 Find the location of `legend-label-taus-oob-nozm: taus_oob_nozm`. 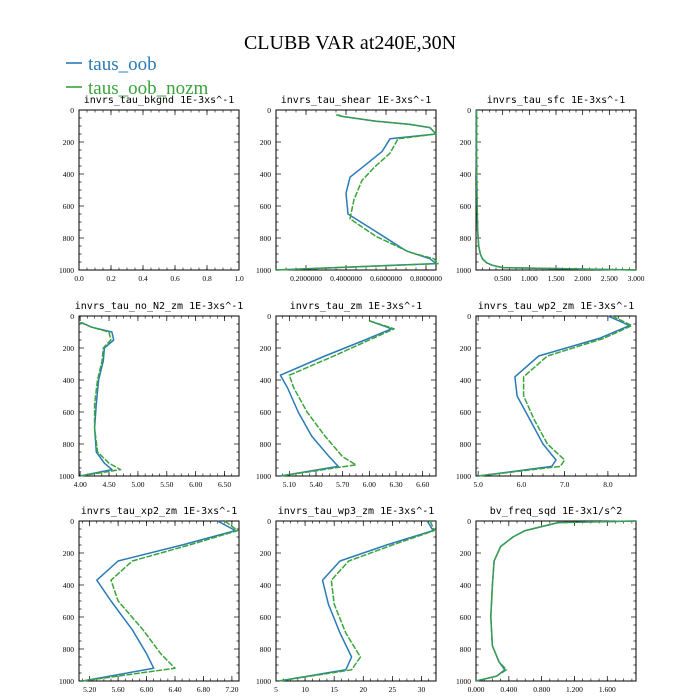

legend-label-taus-oob-nozm: taus_oob_nozm is located at coordinates (148, 88).